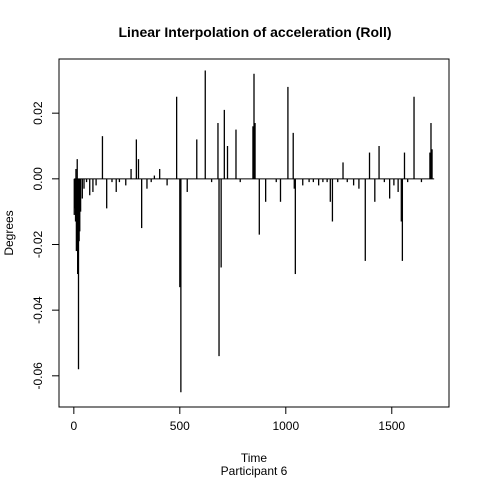  Describe the element at coordinates (38, 244) in the screenshot. I see `y-tick-label: -0.02` at that location.